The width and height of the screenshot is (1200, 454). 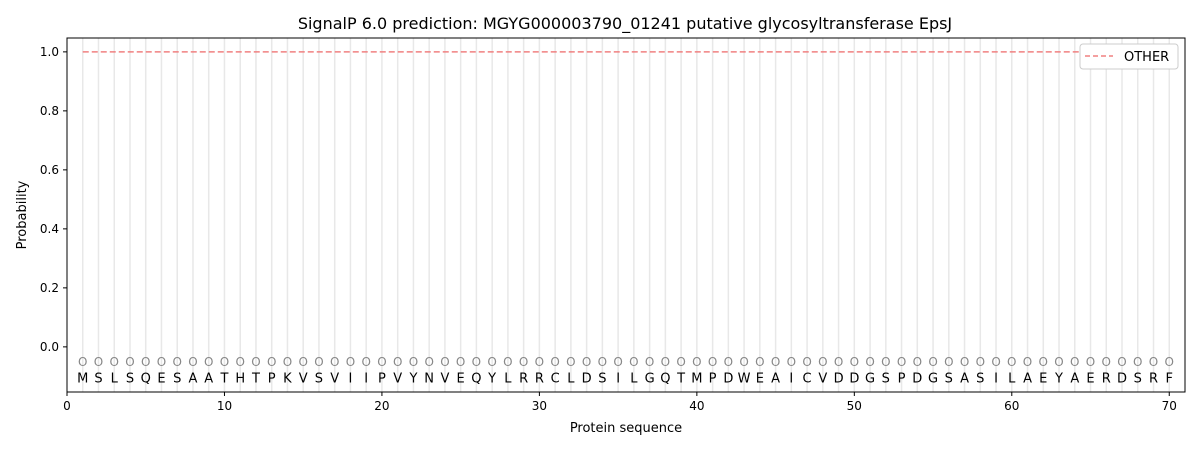 I want to click on y-tick-label: 1.0, so click(x=49, y=52).